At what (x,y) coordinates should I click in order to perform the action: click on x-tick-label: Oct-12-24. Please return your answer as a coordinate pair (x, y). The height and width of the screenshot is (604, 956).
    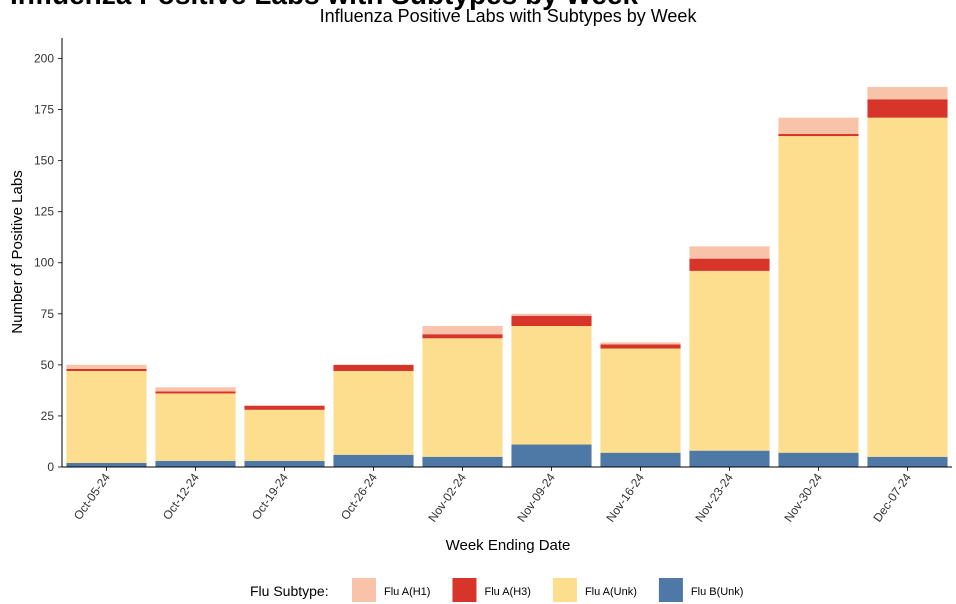
    Looking at the image, I should click on (181, 496).